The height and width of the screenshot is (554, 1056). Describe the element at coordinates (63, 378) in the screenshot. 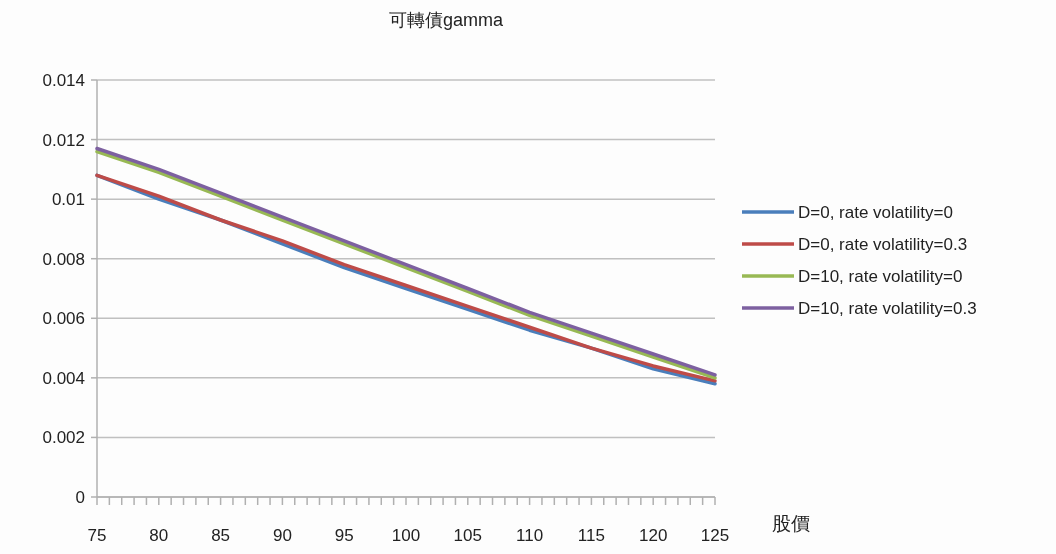

I see `y-tick-label: 0.004` at that location.